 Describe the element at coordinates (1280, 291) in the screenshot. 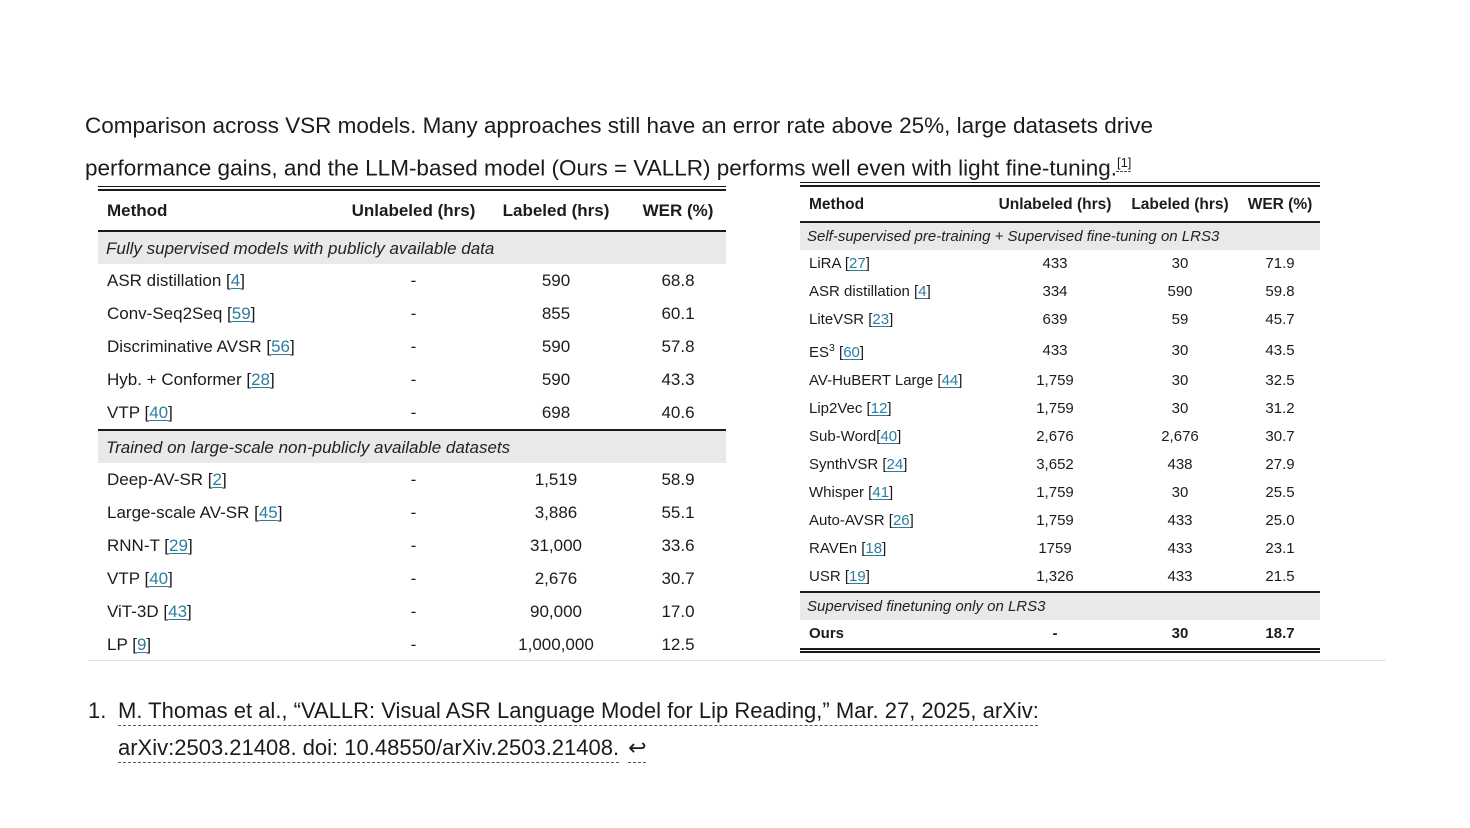

I see `wer-cell: 59.8` at that location.